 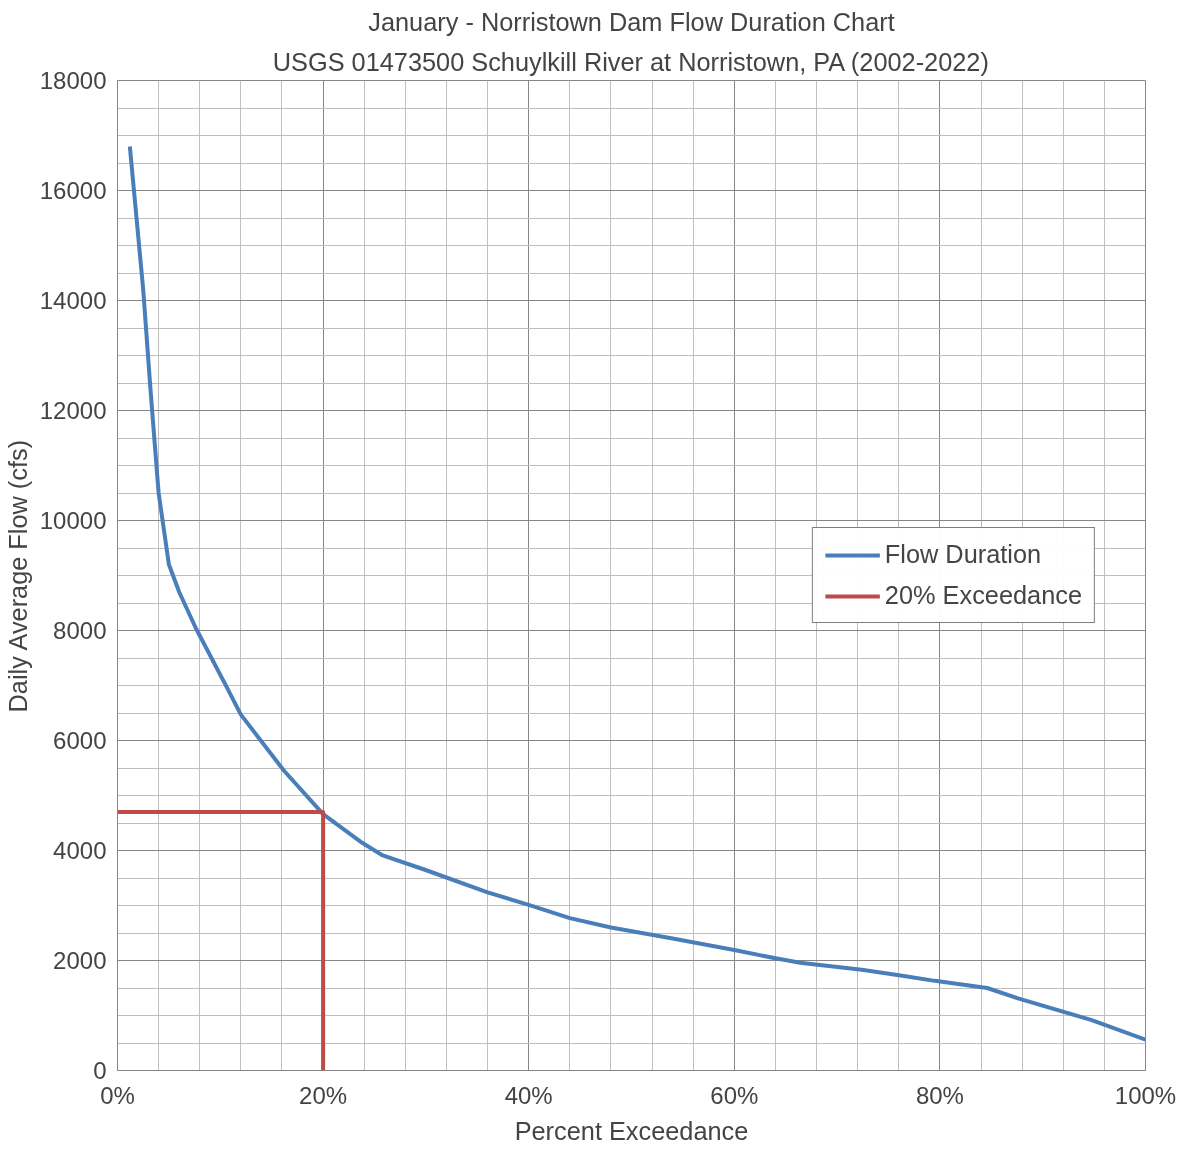 What do you see at coordinates (80, 850) in the screenshot?
I see `y-tick-label: 4000` at bounding box center [80, 850].